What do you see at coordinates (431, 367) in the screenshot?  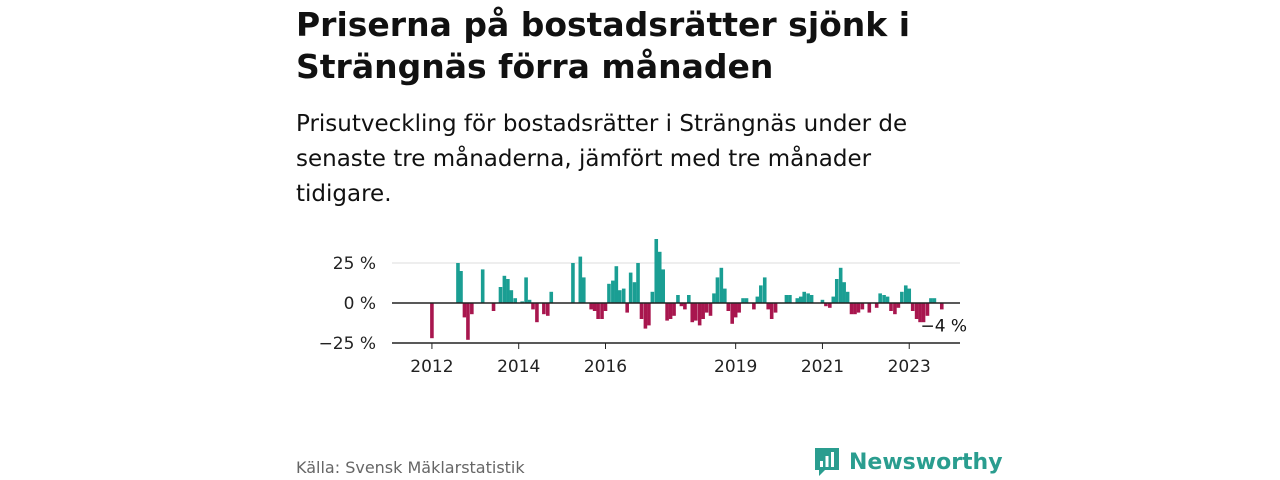 I see `x-tick-label: 2012` at bounding box center [431, 367].